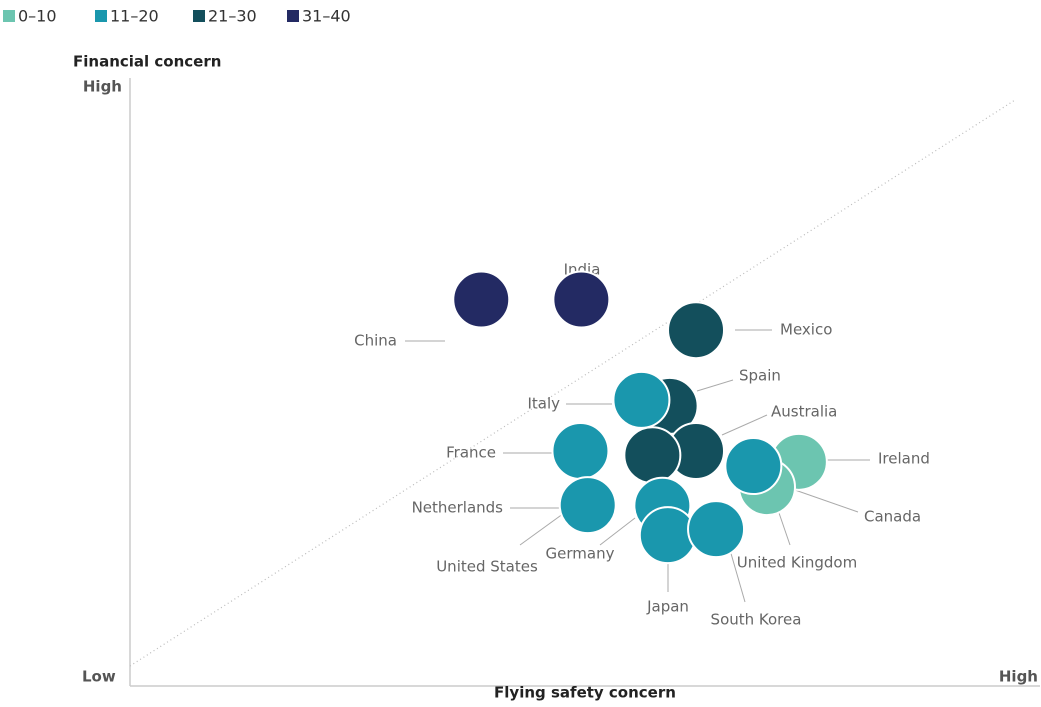  Describe the element at coordinates (375, 341) in the screenshot. I see `point-label: China` at that location.